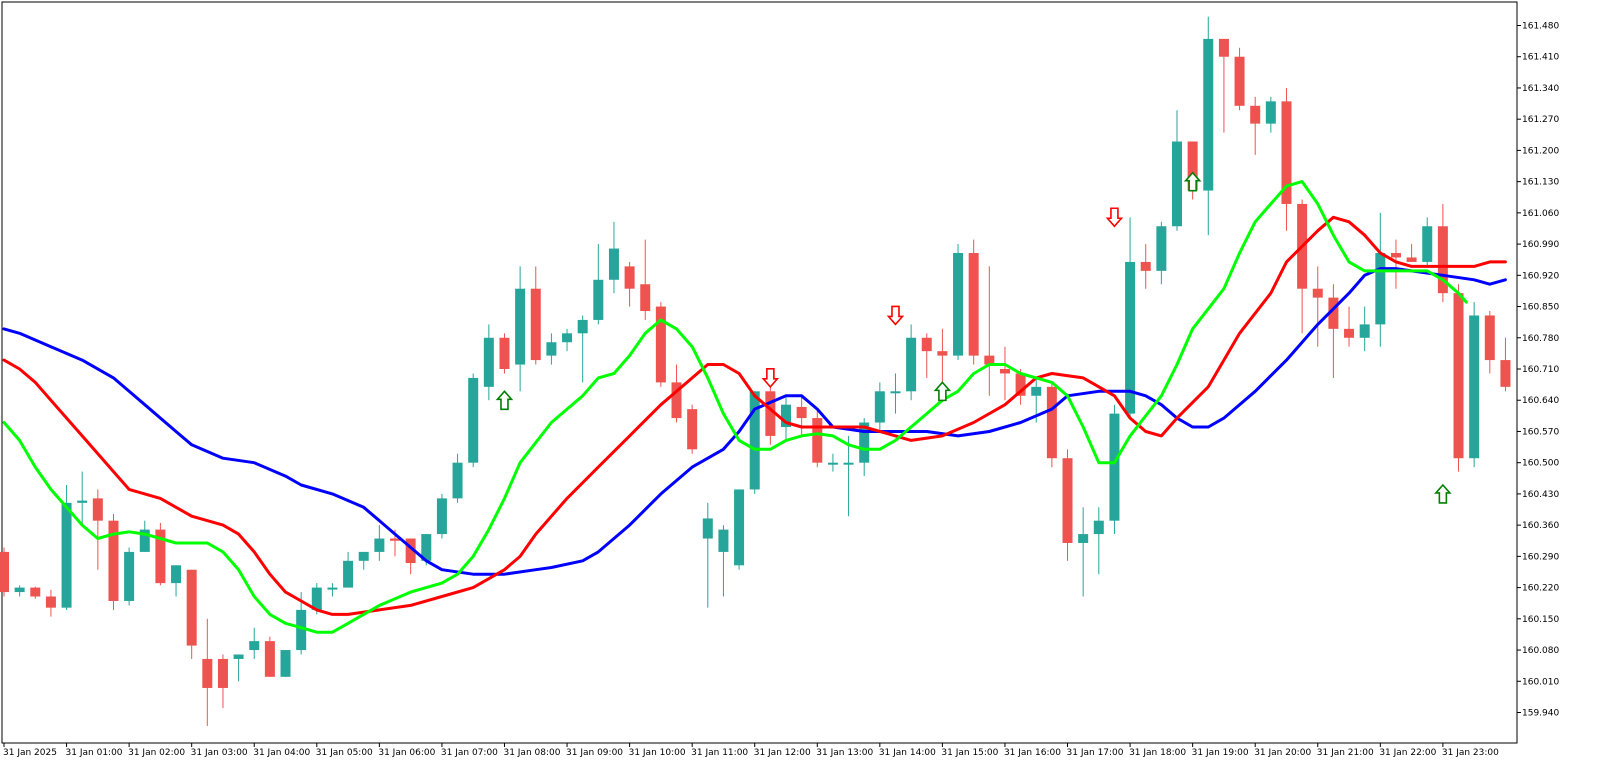  Describe the element at coordinates (1540, 214) in the screenshot. I see `price-tick-label: 161.060` at that location.